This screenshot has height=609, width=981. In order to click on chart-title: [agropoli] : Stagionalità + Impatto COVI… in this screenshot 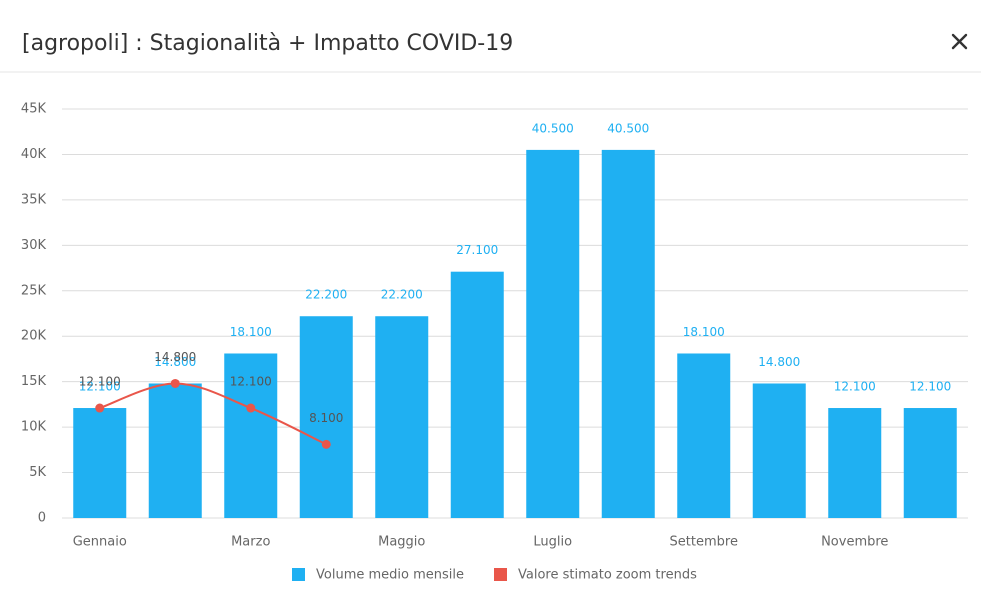, I will do `click(267, 43)`.